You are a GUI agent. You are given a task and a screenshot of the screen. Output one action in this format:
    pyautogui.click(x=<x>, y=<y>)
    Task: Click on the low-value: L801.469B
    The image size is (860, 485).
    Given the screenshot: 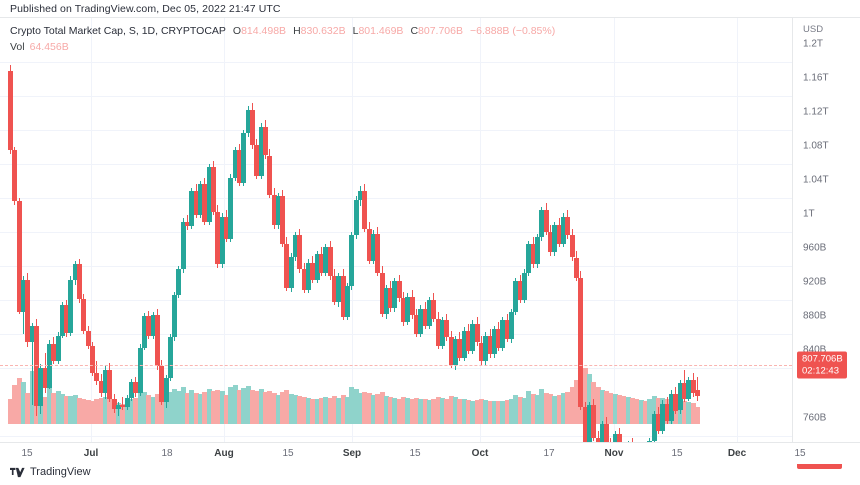 What is the action you would take?
    pyautogui.click(x=378, y=31)
    